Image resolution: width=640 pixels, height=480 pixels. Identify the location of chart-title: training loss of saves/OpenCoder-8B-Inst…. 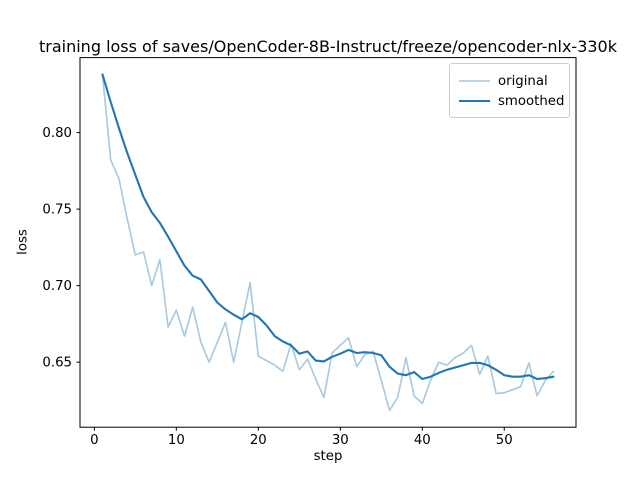
(328, 46).